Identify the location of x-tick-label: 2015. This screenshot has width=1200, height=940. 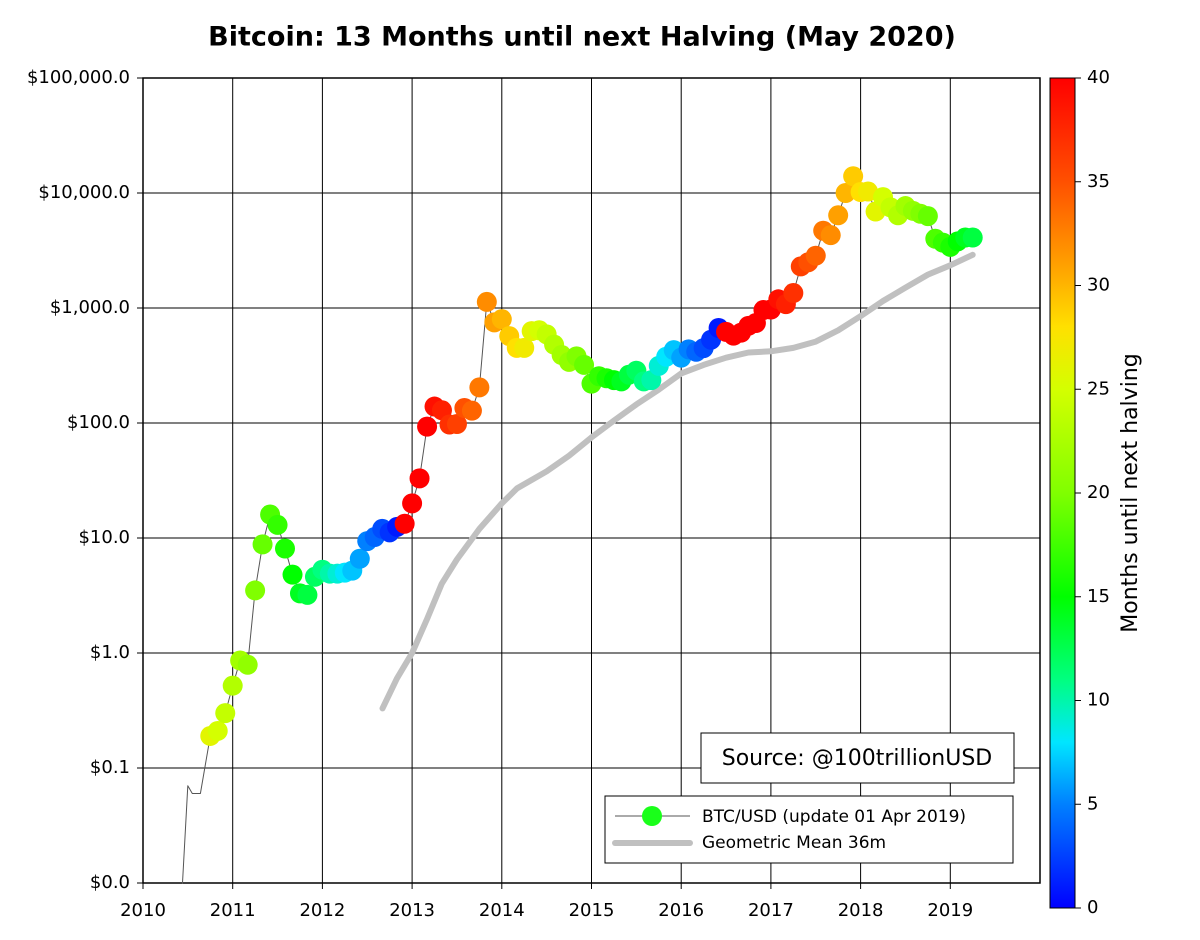
(592, 910).